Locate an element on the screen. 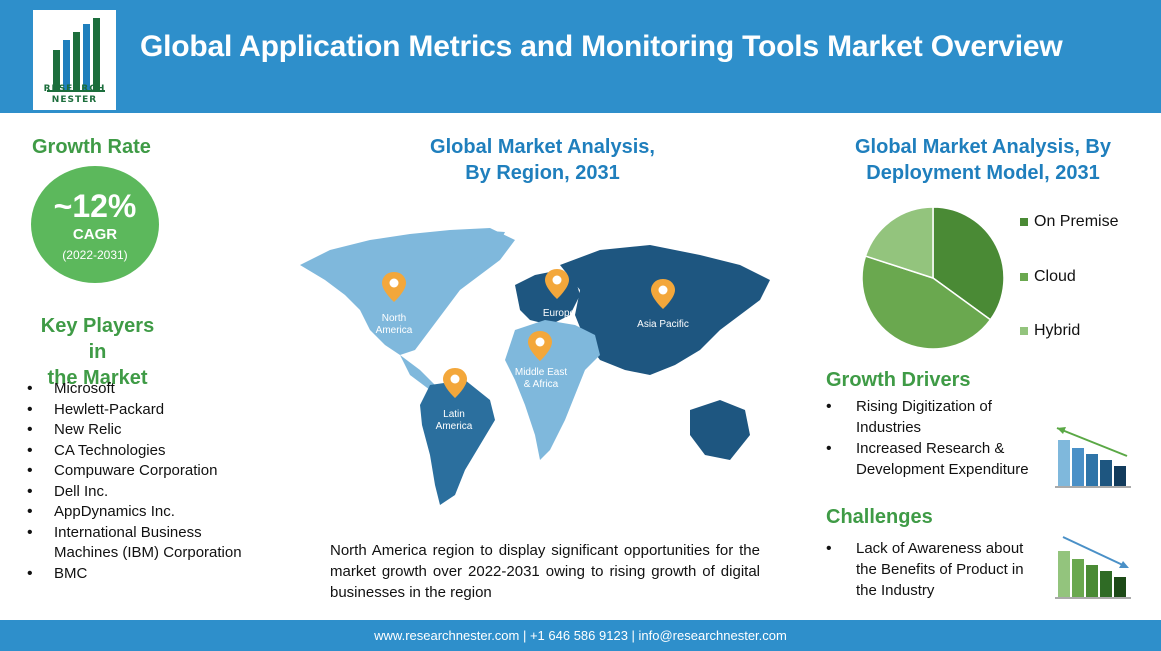 This screenshot has width=1161, height=651. legend-label: Hybrid is located at coordinates (1057, 330).